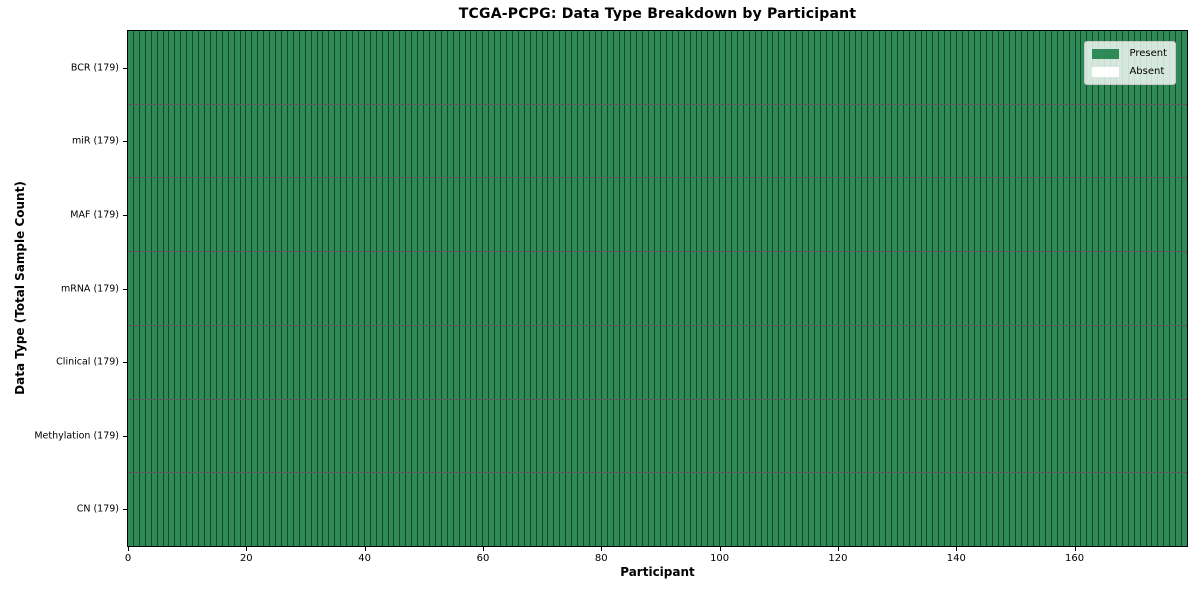  What do you see at coordinates (76, 436) in the screenshot?
I see `y-tick-label: Methylation (179)` at bounding box center [76, 436].